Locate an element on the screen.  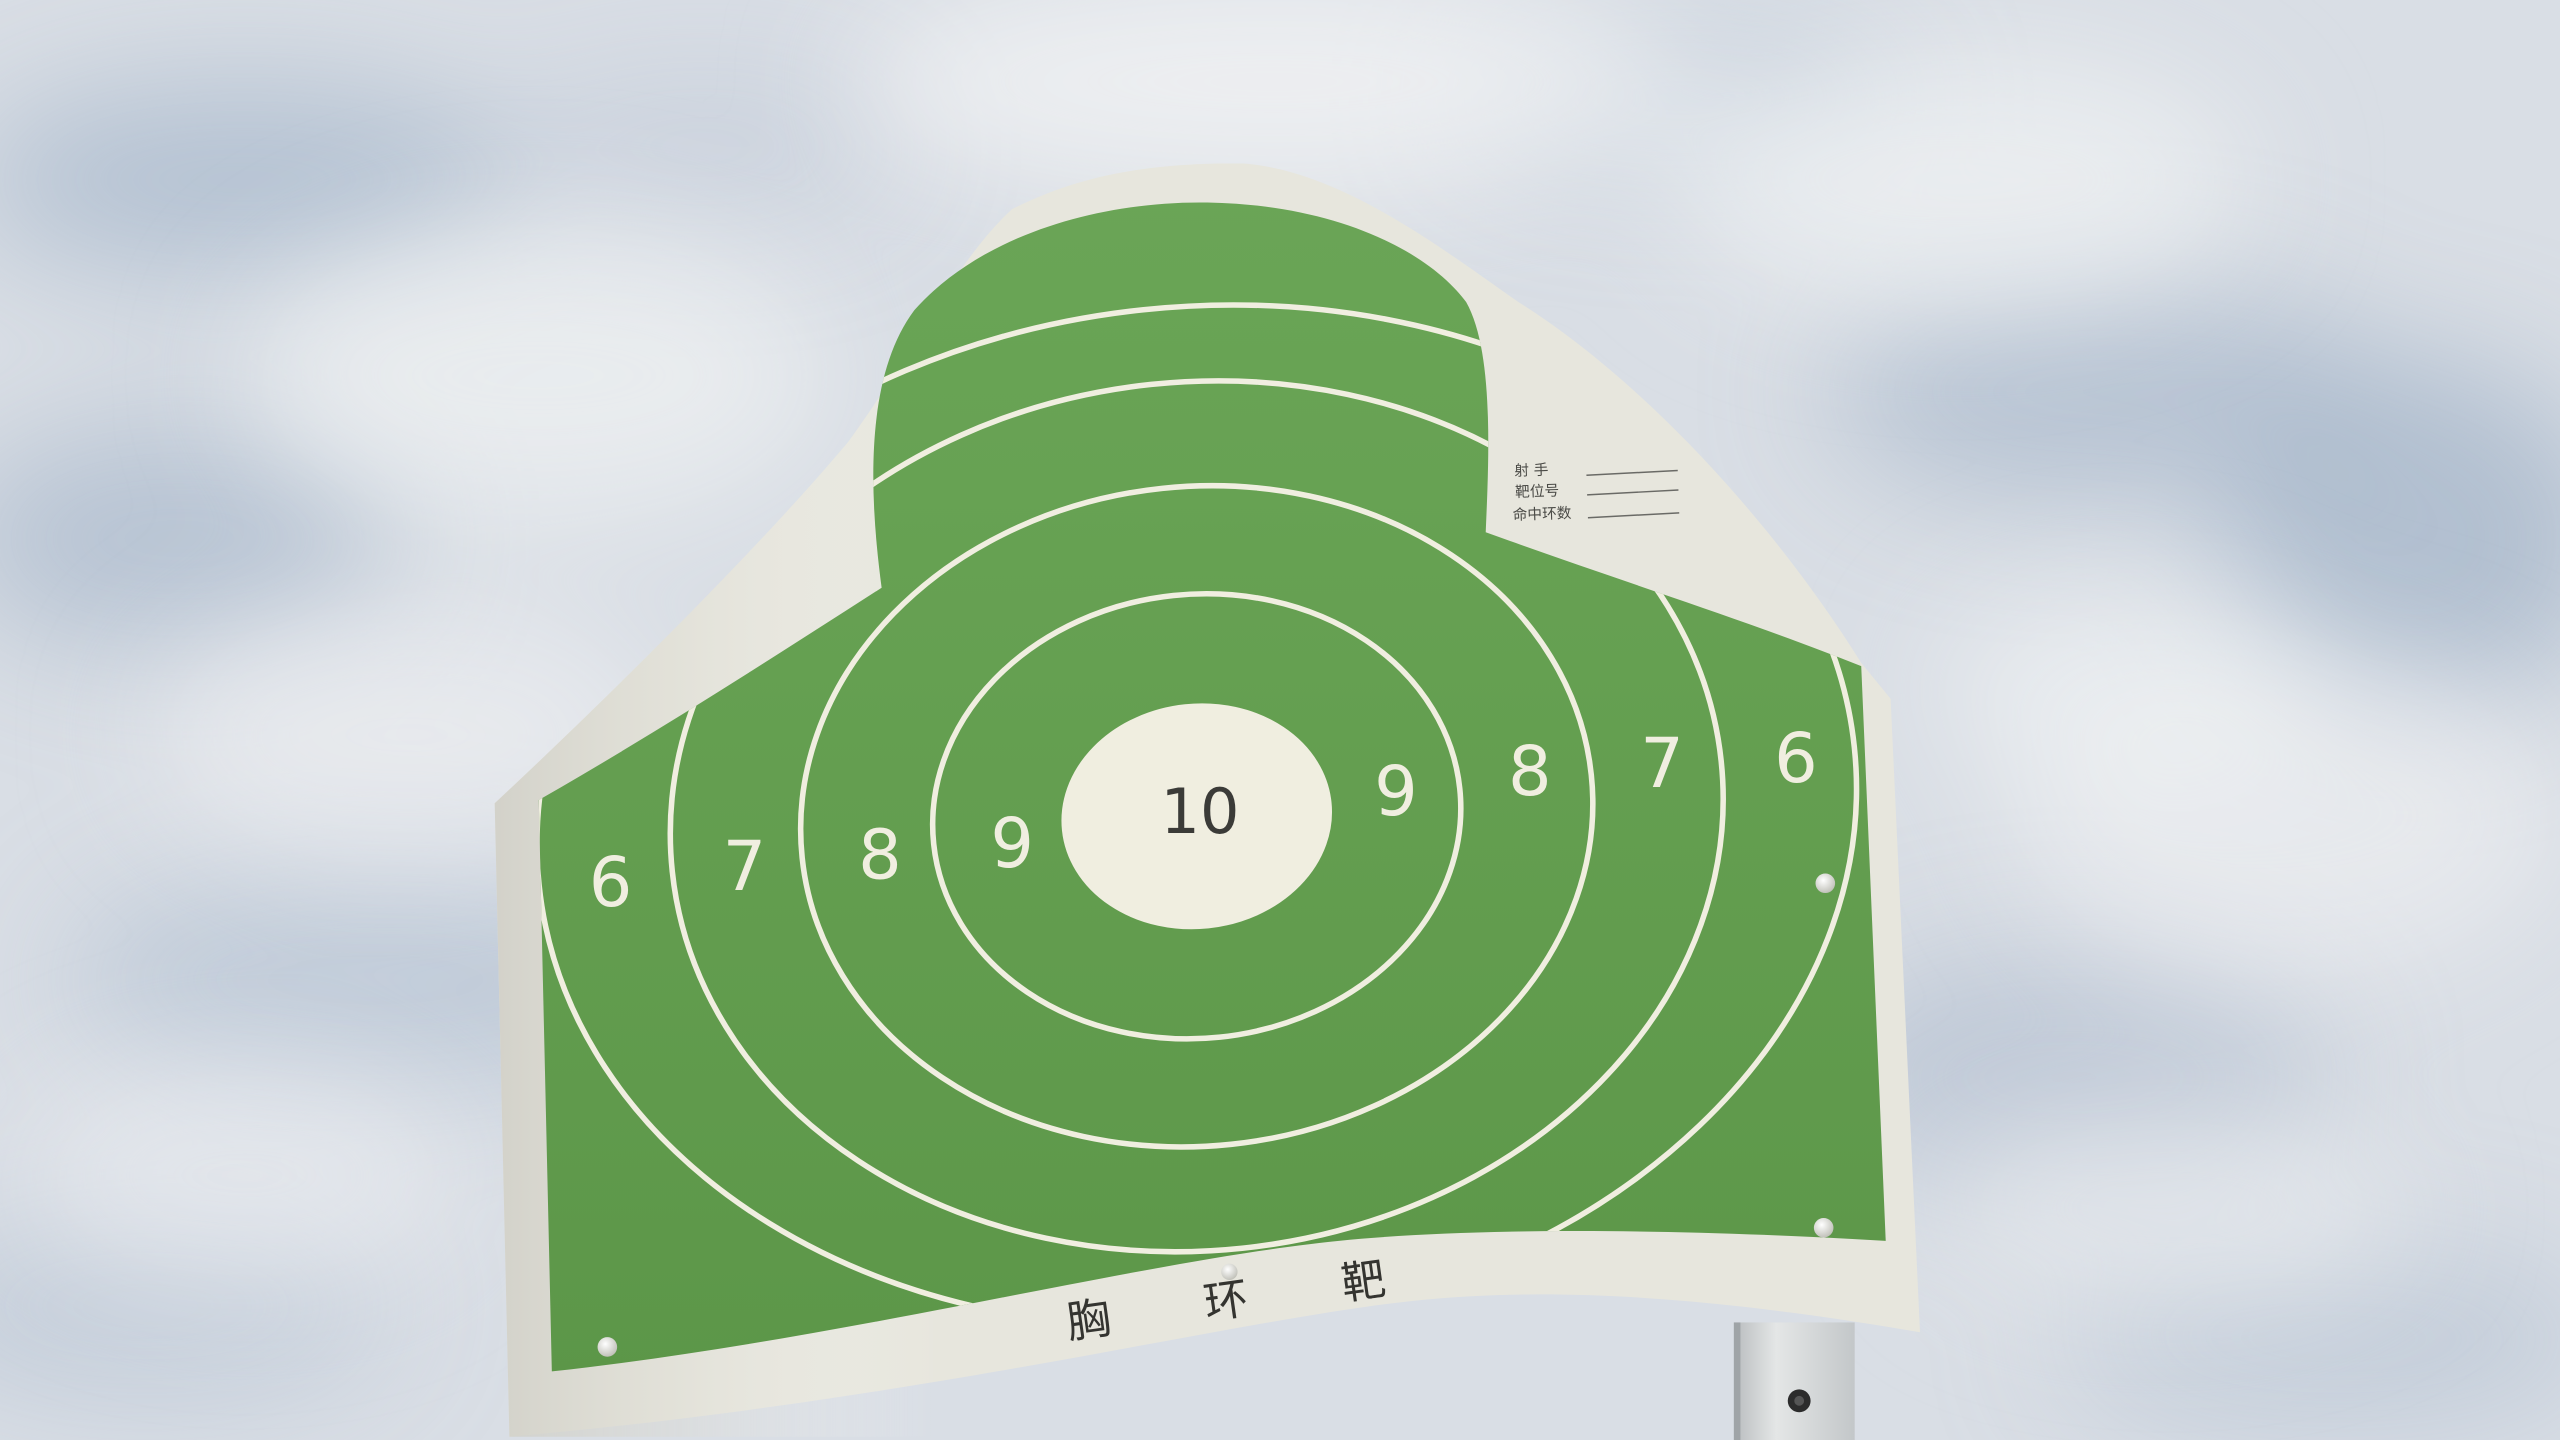
score-label-right-9: 9 is located at coordinates (1396, 792).